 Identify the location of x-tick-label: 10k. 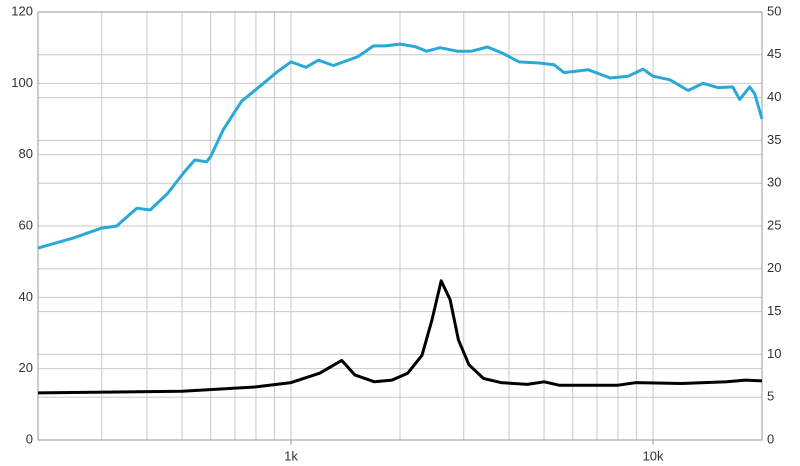
(653, 455).